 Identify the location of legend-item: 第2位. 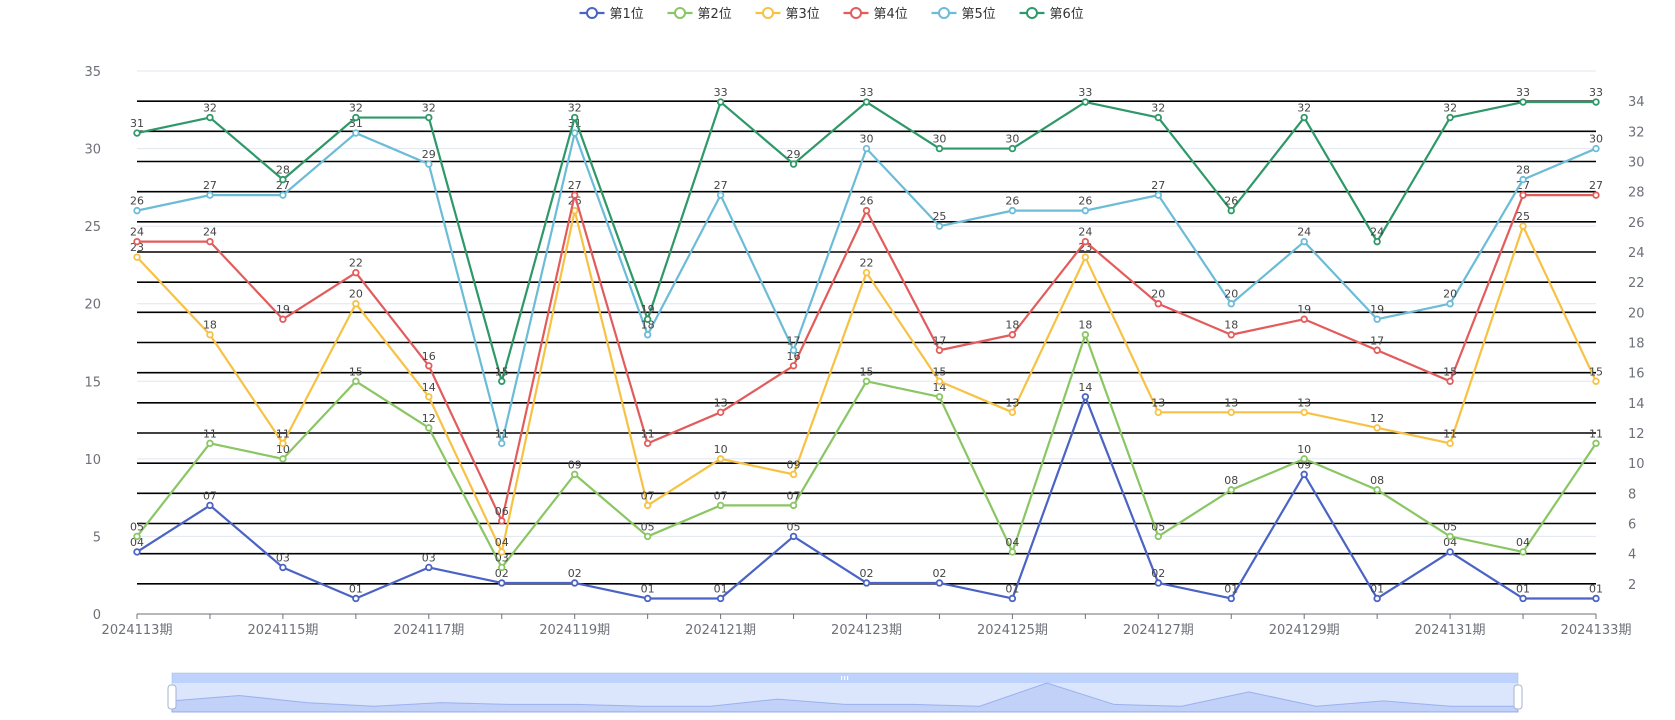
(699, 14).